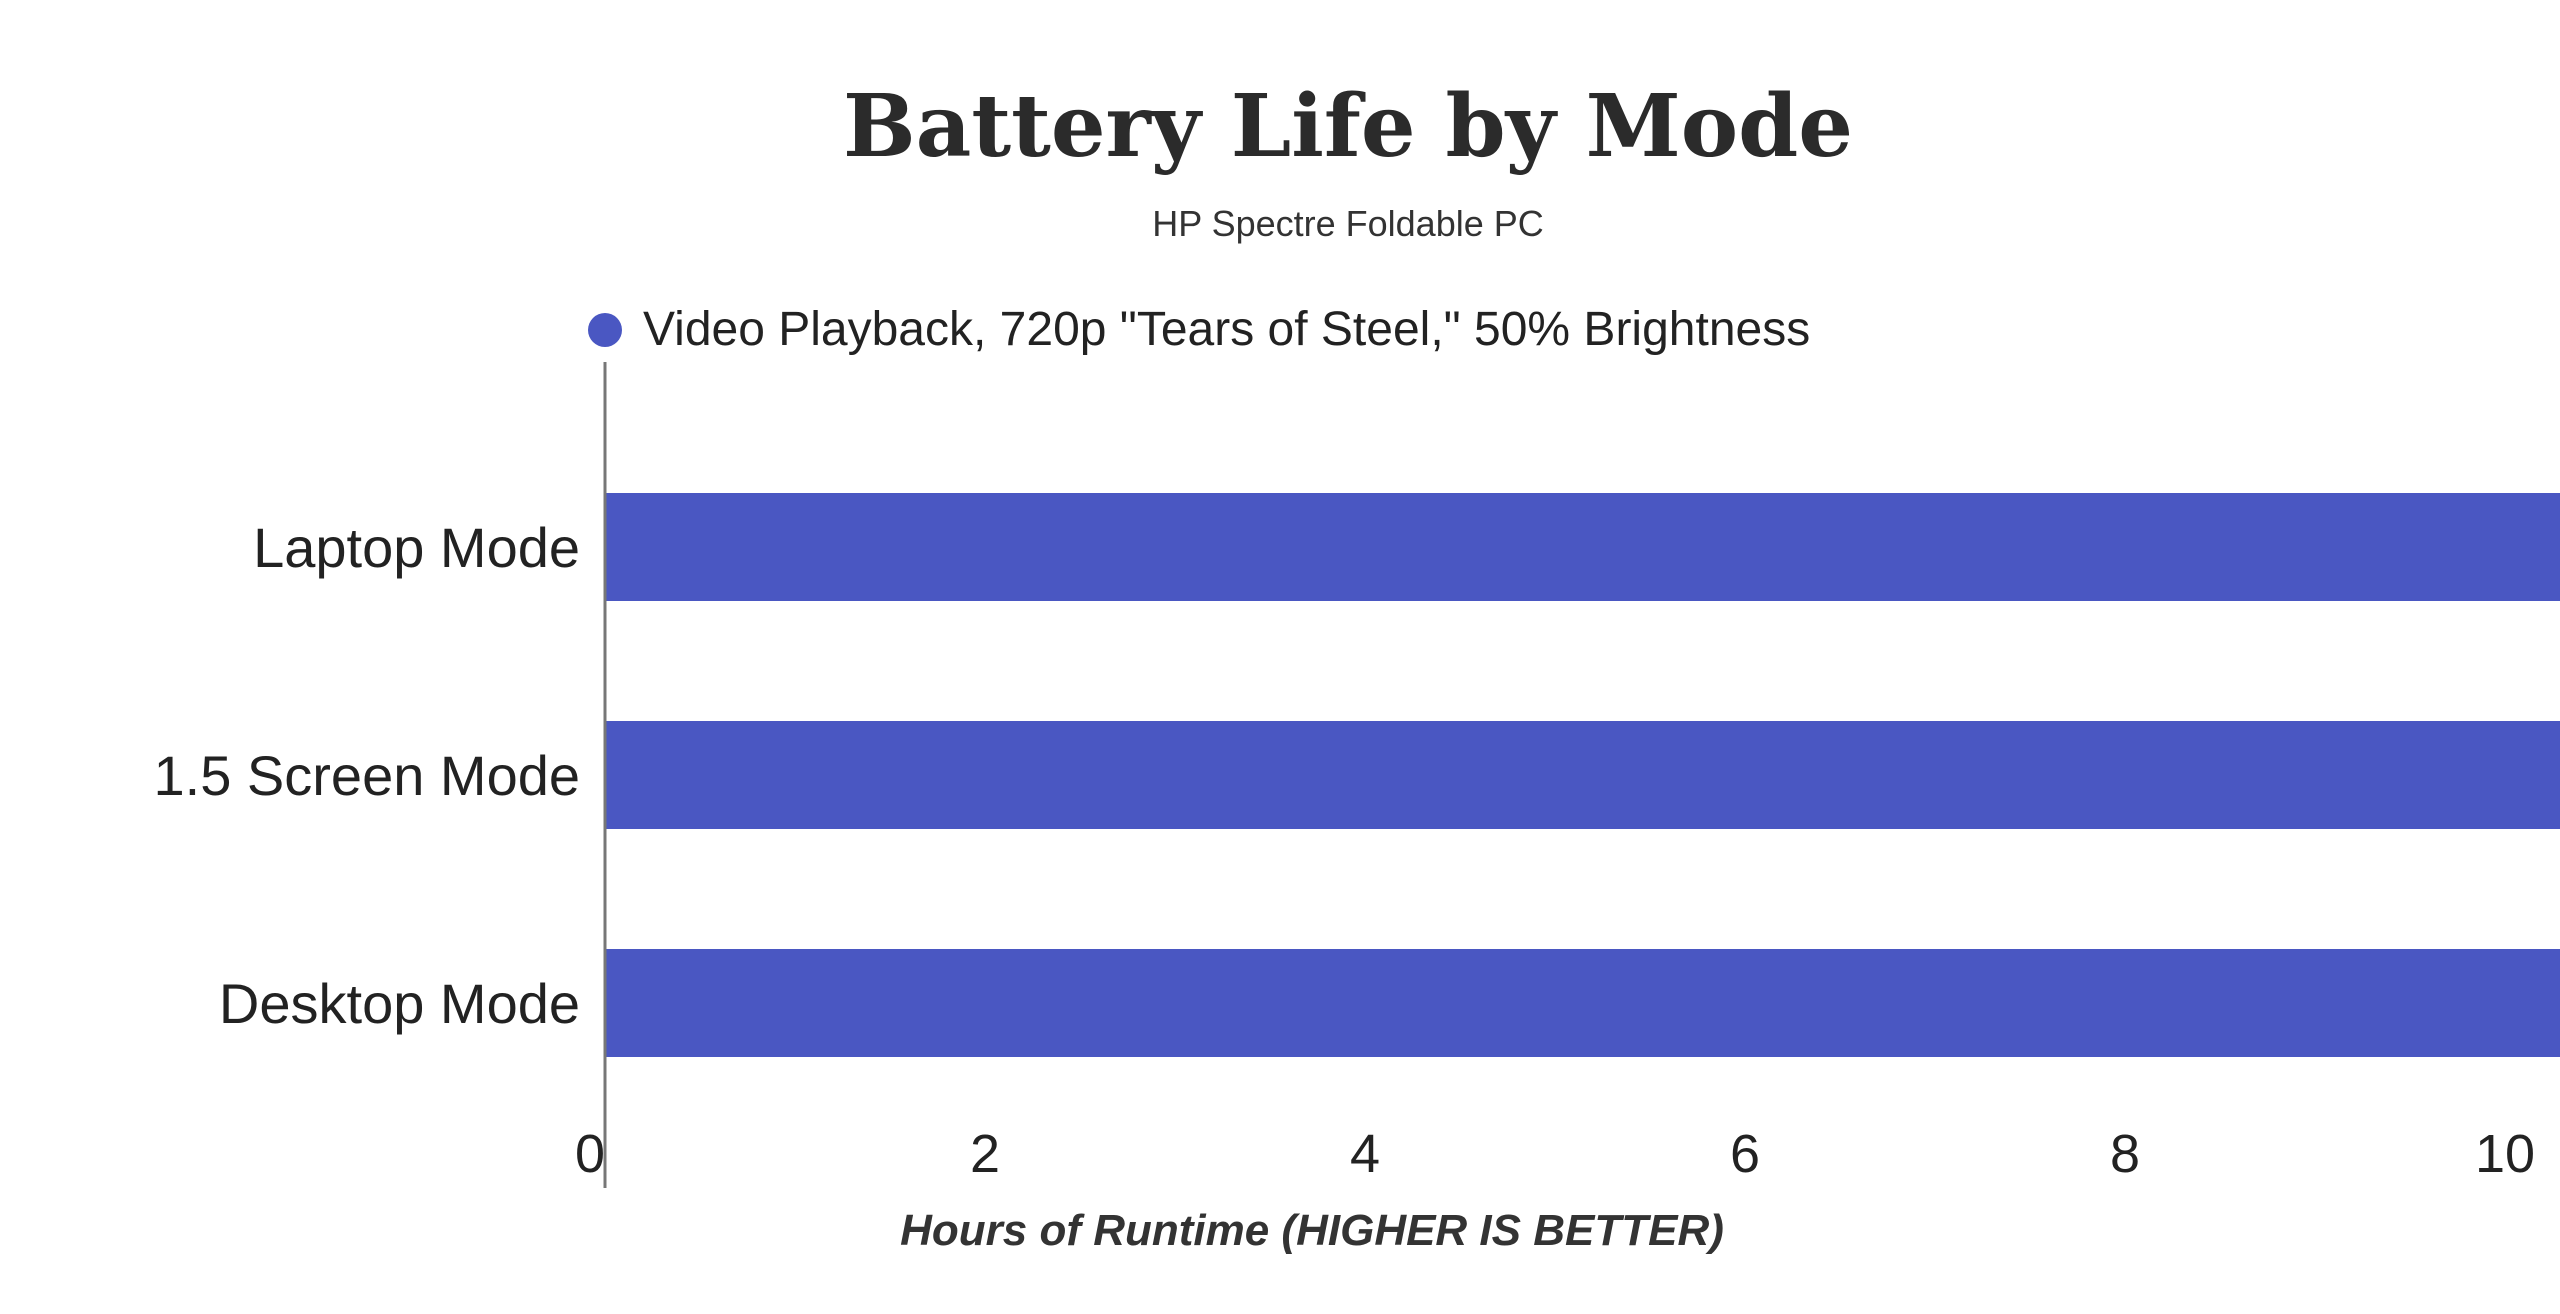 The width and height of the screenshot is (2560, 1314). I want to click on category-label: Desktop Mode, so click(399, 1003).